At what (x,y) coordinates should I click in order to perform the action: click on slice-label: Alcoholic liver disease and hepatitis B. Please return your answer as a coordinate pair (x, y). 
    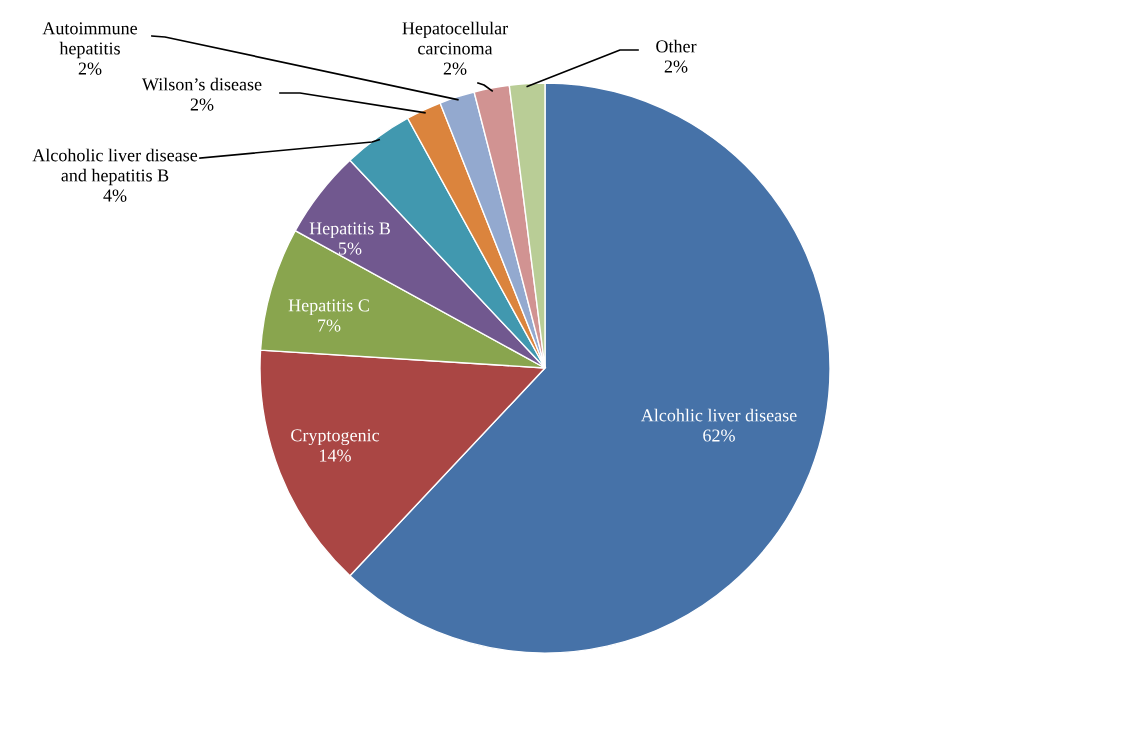
    Looking at the image, I should click on (115, 167).